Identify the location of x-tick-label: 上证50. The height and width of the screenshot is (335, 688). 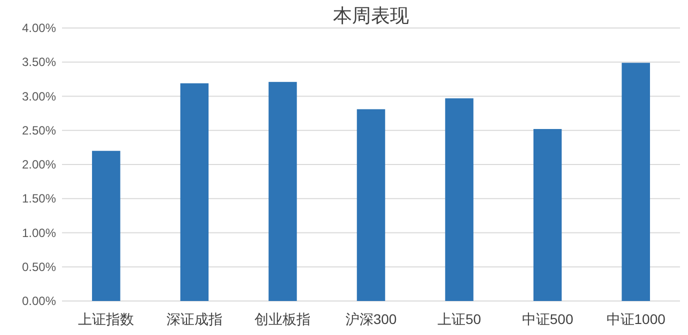
(459, 319).